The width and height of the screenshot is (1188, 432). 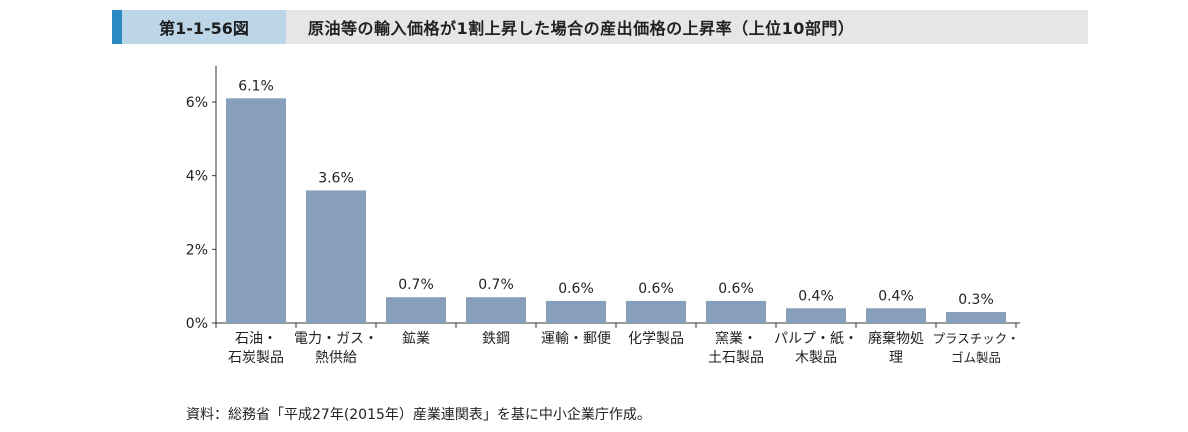 What do you see at coordinates (197, 250) in the screenshot?
I see `y-tick-label: 2%` at bounding box center [197, 250].